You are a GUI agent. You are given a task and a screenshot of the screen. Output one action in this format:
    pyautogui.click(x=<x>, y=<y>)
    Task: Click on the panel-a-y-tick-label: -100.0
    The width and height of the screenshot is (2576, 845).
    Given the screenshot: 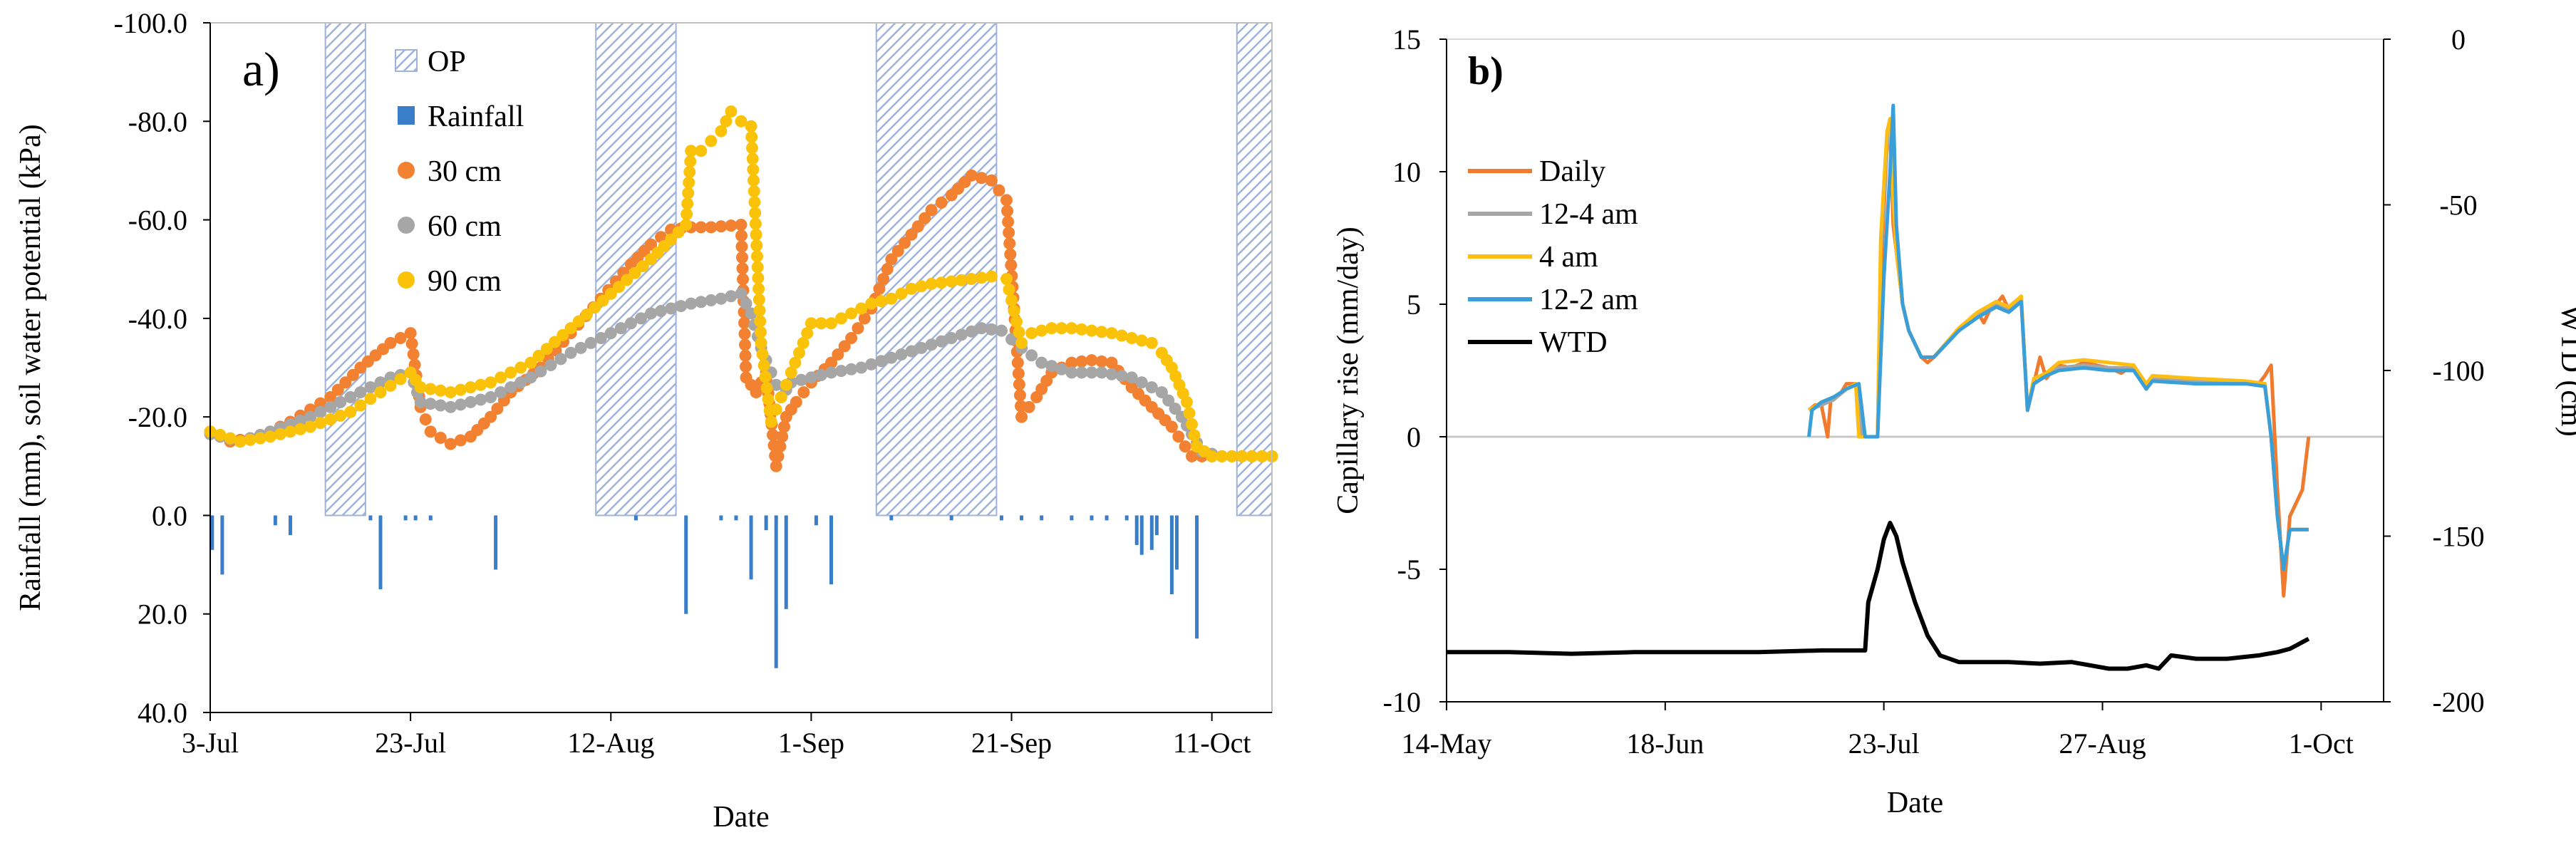 What is the action you would take?
    pyautogui.click(x=151, y=23)
    